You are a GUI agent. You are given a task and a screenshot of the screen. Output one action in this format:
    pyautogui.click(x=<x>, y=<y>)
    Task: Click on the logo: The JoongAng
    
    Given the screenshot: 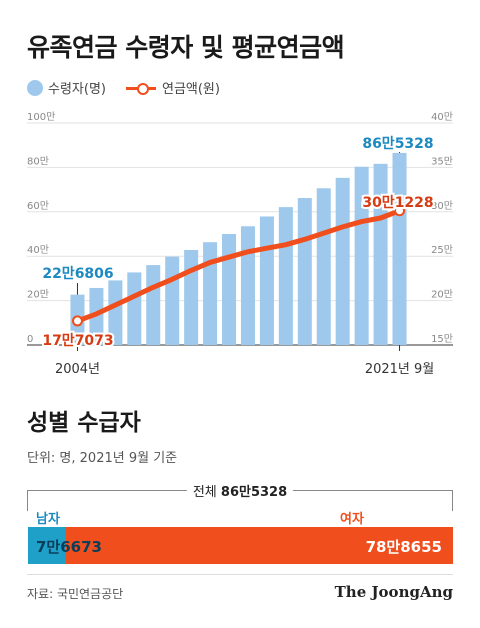 What is the action you would take?
    pyautogui.click(x=393, y=592)
    